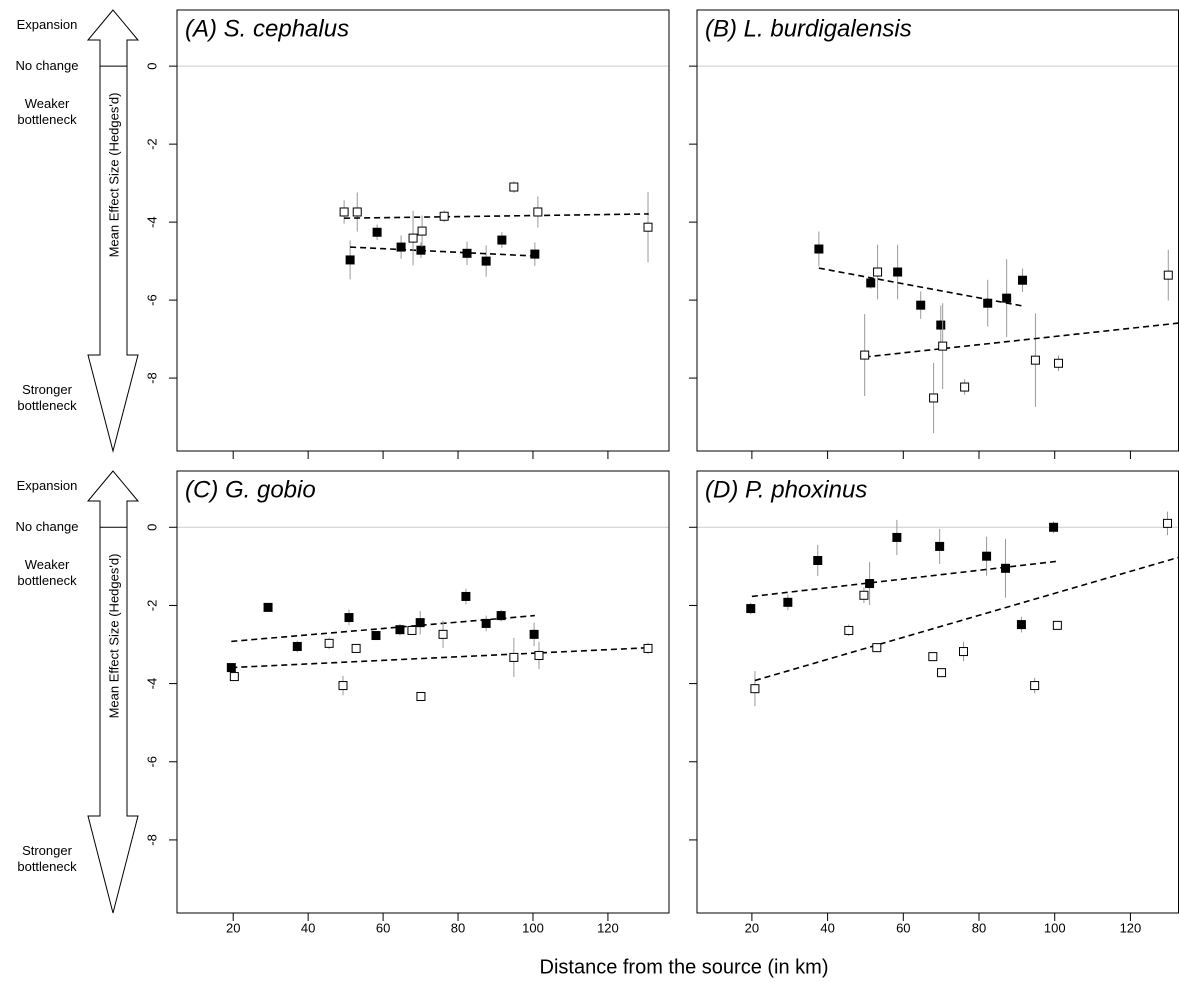 The height and width of the screenshot is (982, 1179). What do you see at coordinates (827, 927) in the screenshot?
I see `x-tick-label: 40` at bounding box center [827, 927].